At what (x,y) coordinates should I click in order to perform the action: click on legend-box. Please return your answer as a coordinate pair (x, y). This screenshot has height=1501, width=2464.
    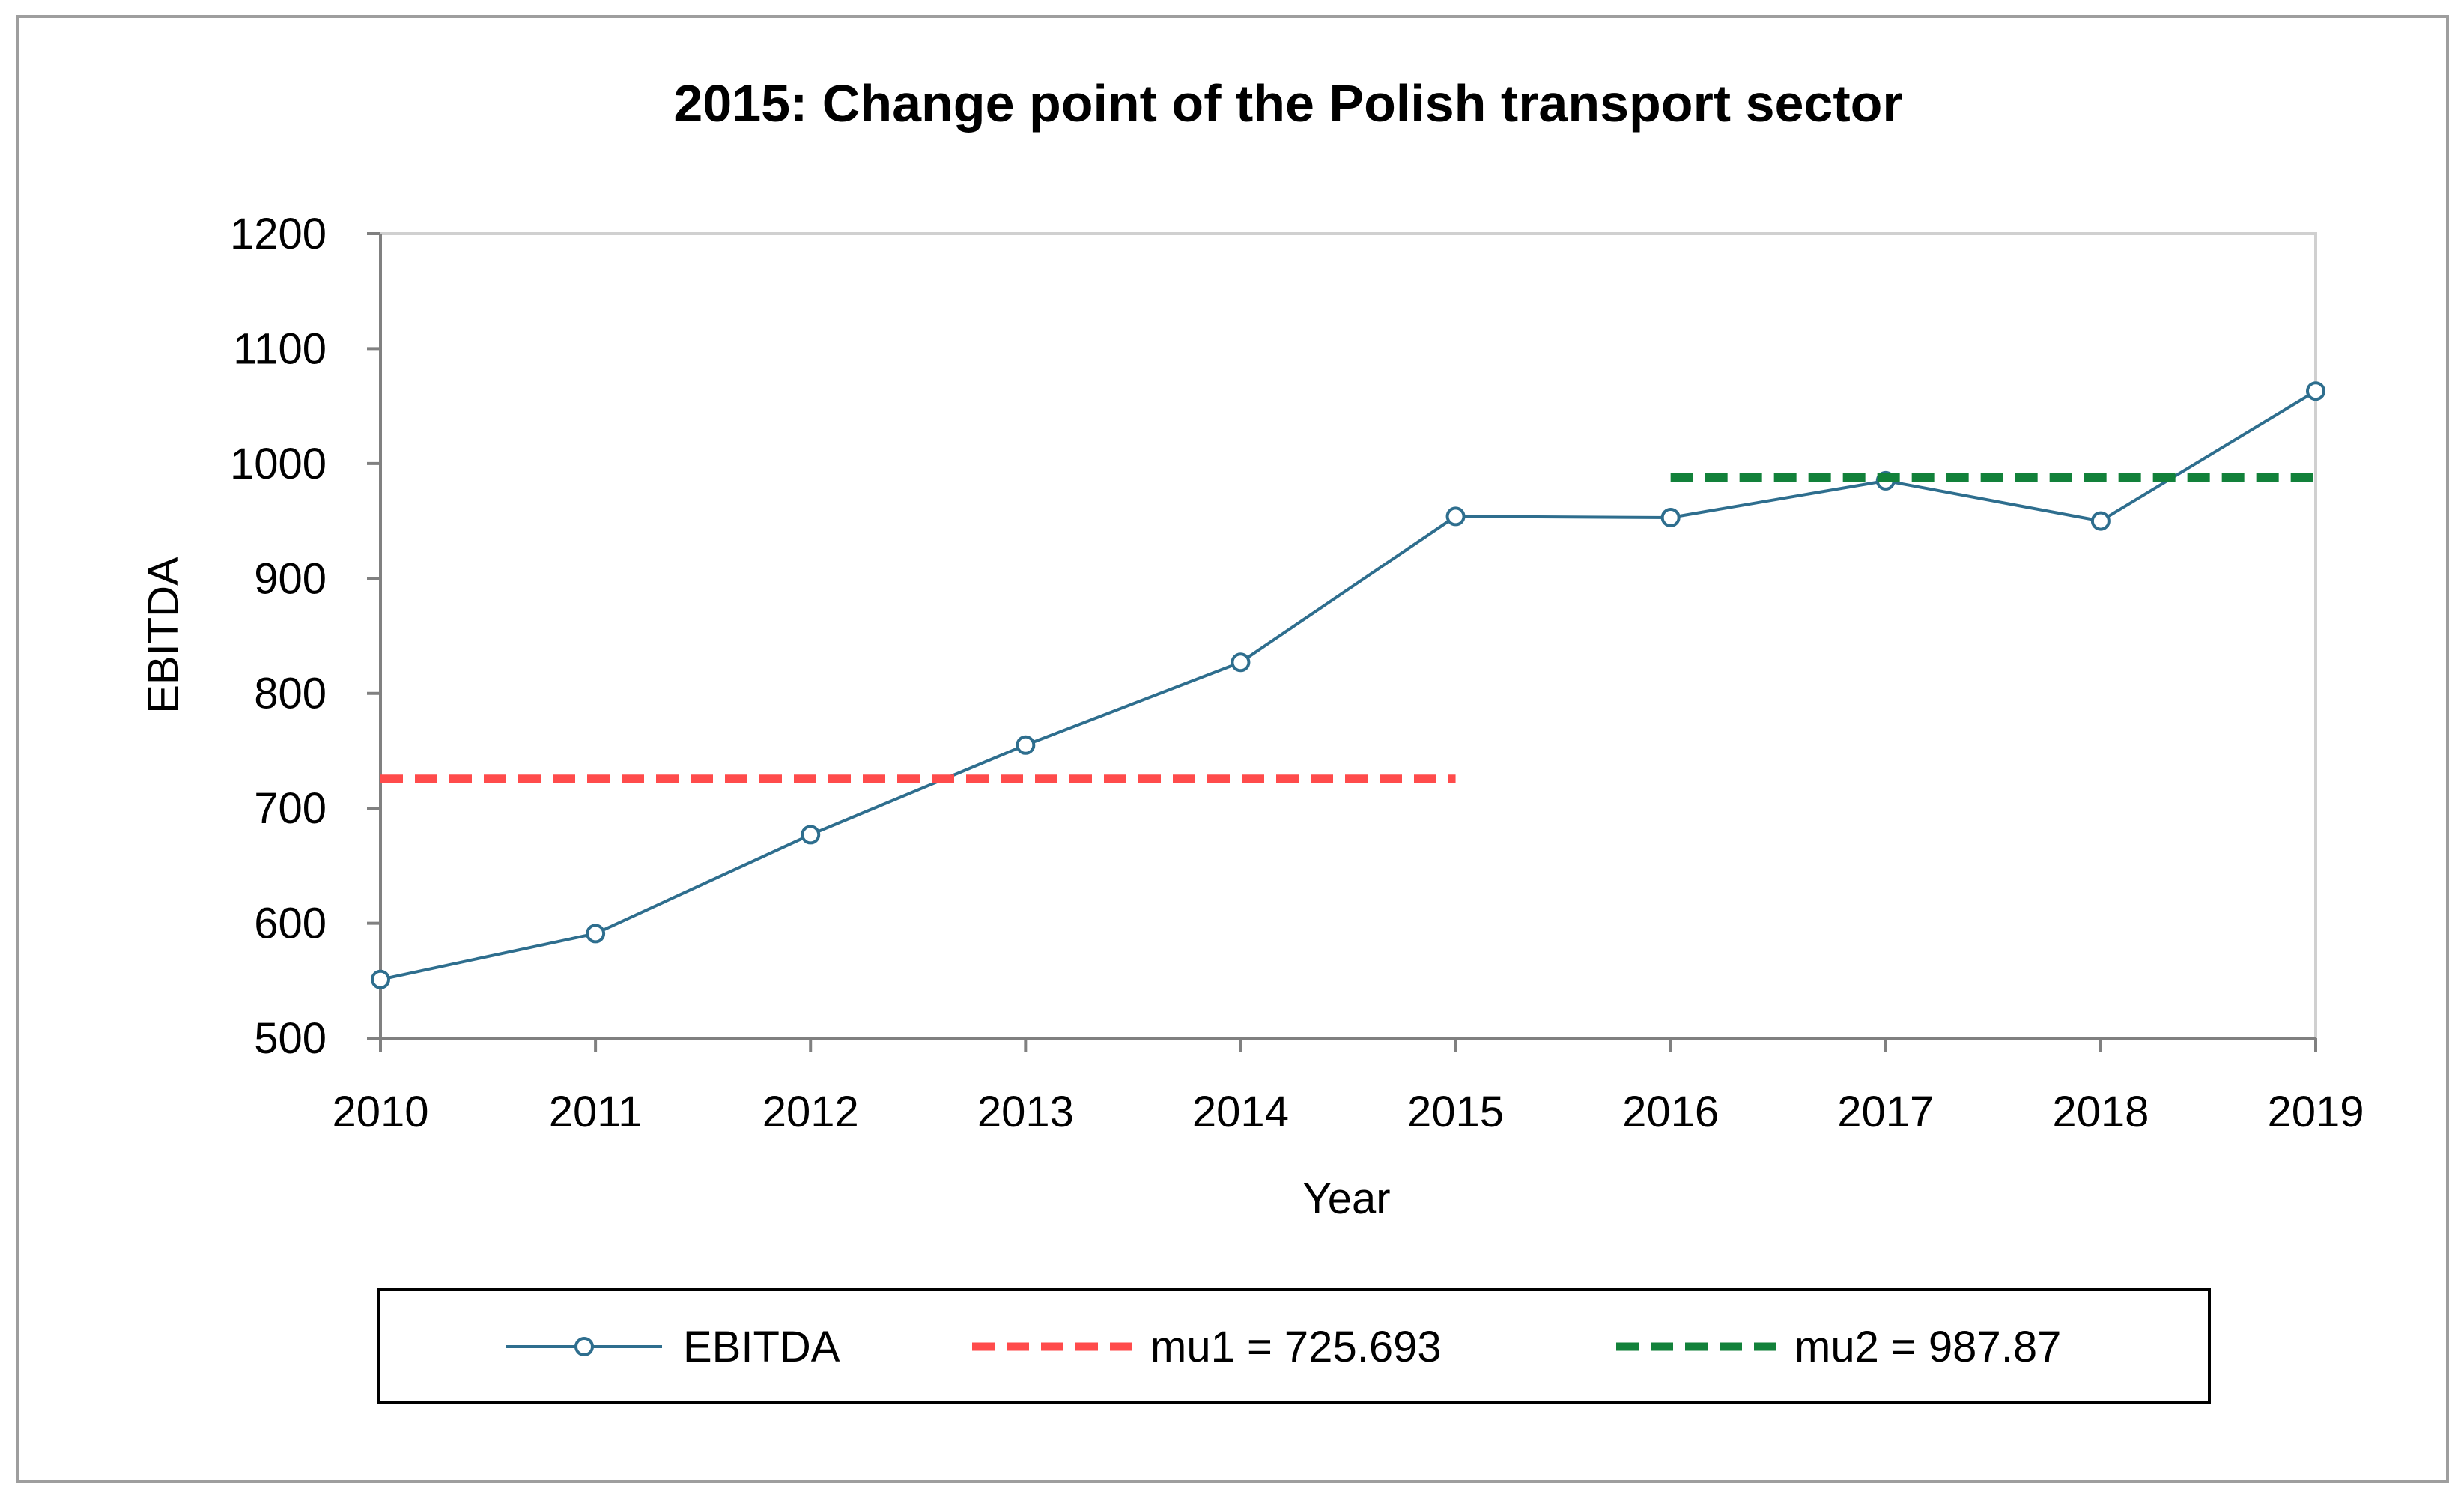
    Looking at the image, I should click on (1294, 1346).